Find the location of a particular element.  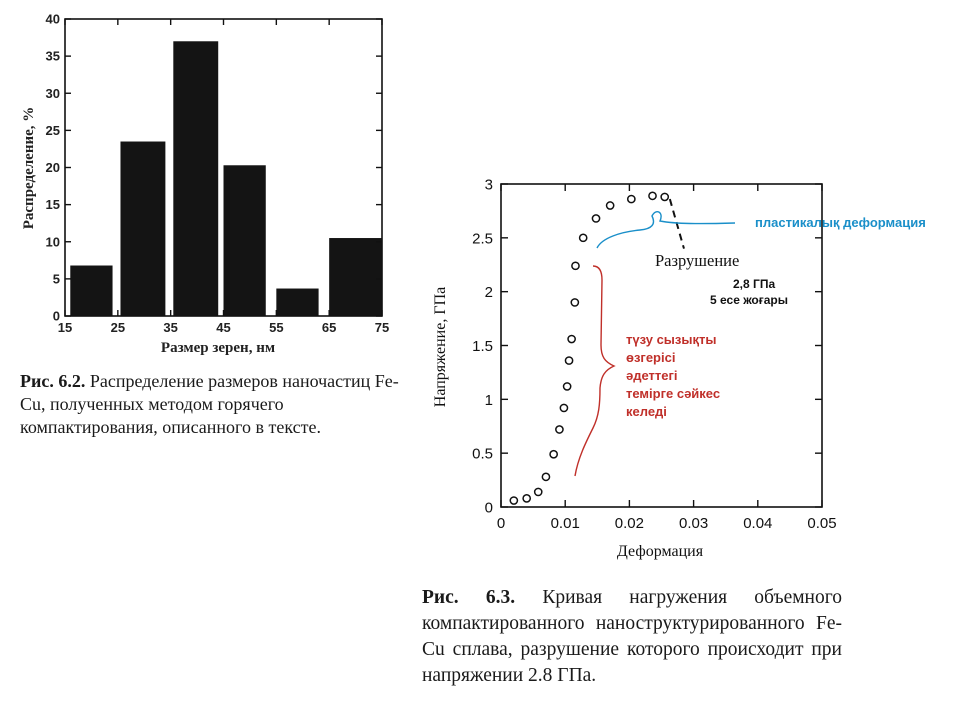

histogram-y-tick-label: 25 is located at coordinates (53, 130).